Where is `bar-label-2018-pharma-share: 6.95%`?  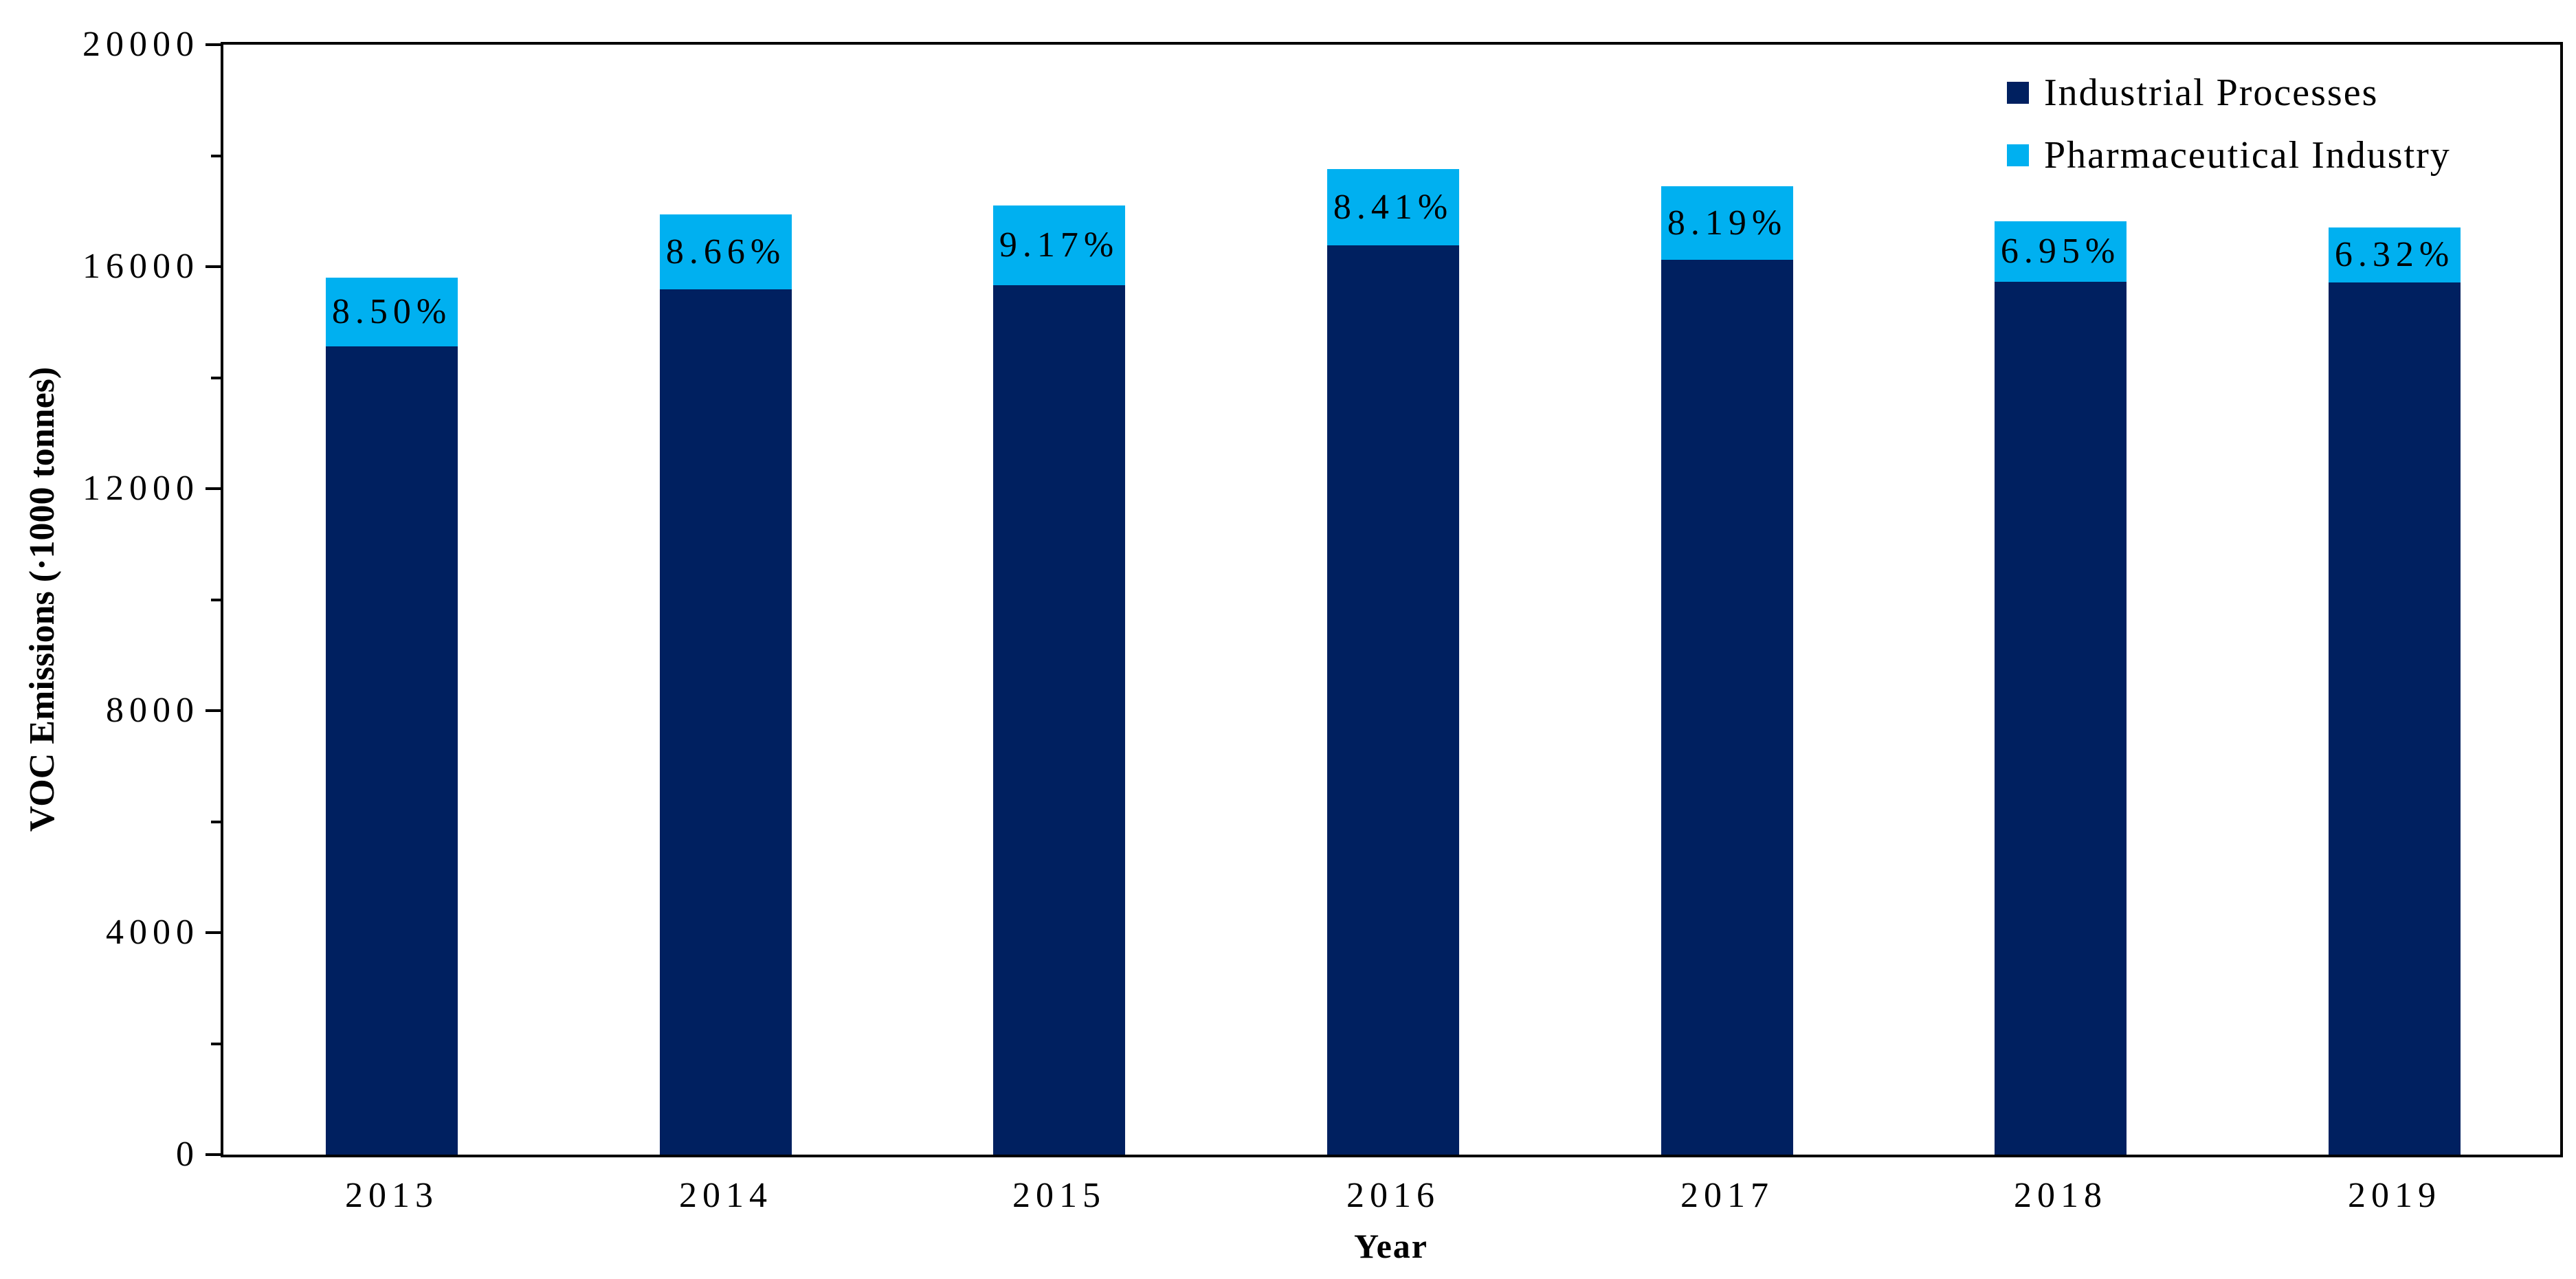
bar-label-2018-pharma-share: 6.95% is located at coordinates (2060, 251).